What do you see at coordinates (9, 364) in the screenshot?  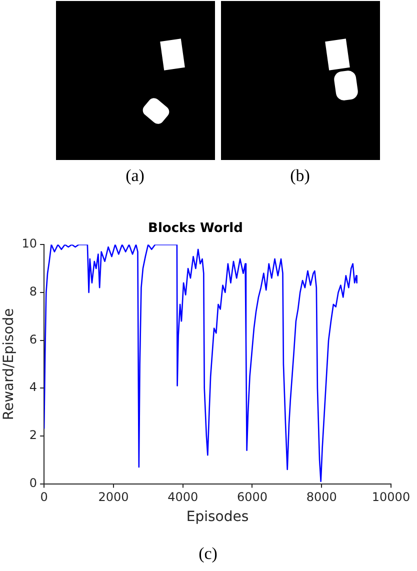 I see `y-axis-title: Reward/Episode` at bounding box center [9, 364].